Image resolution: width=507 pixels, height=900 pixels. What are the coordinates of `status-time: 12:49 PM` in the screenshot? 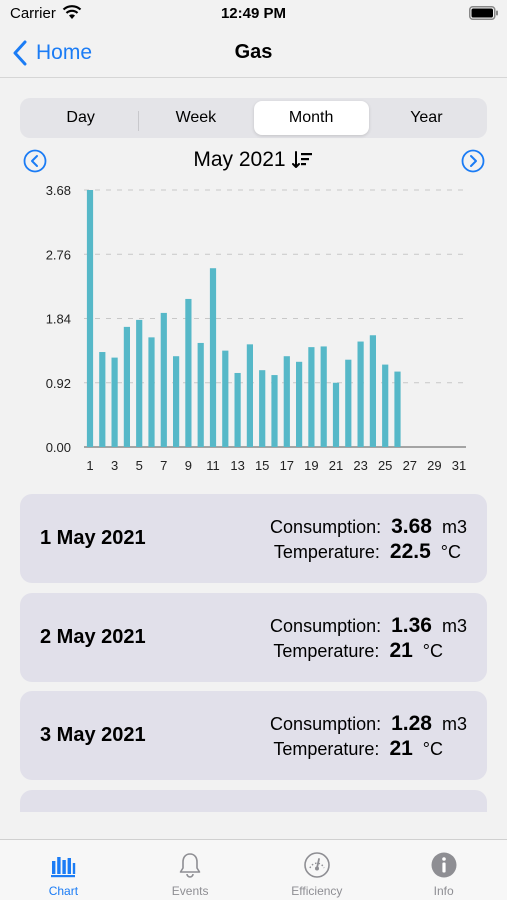 It's located at (253, 13).